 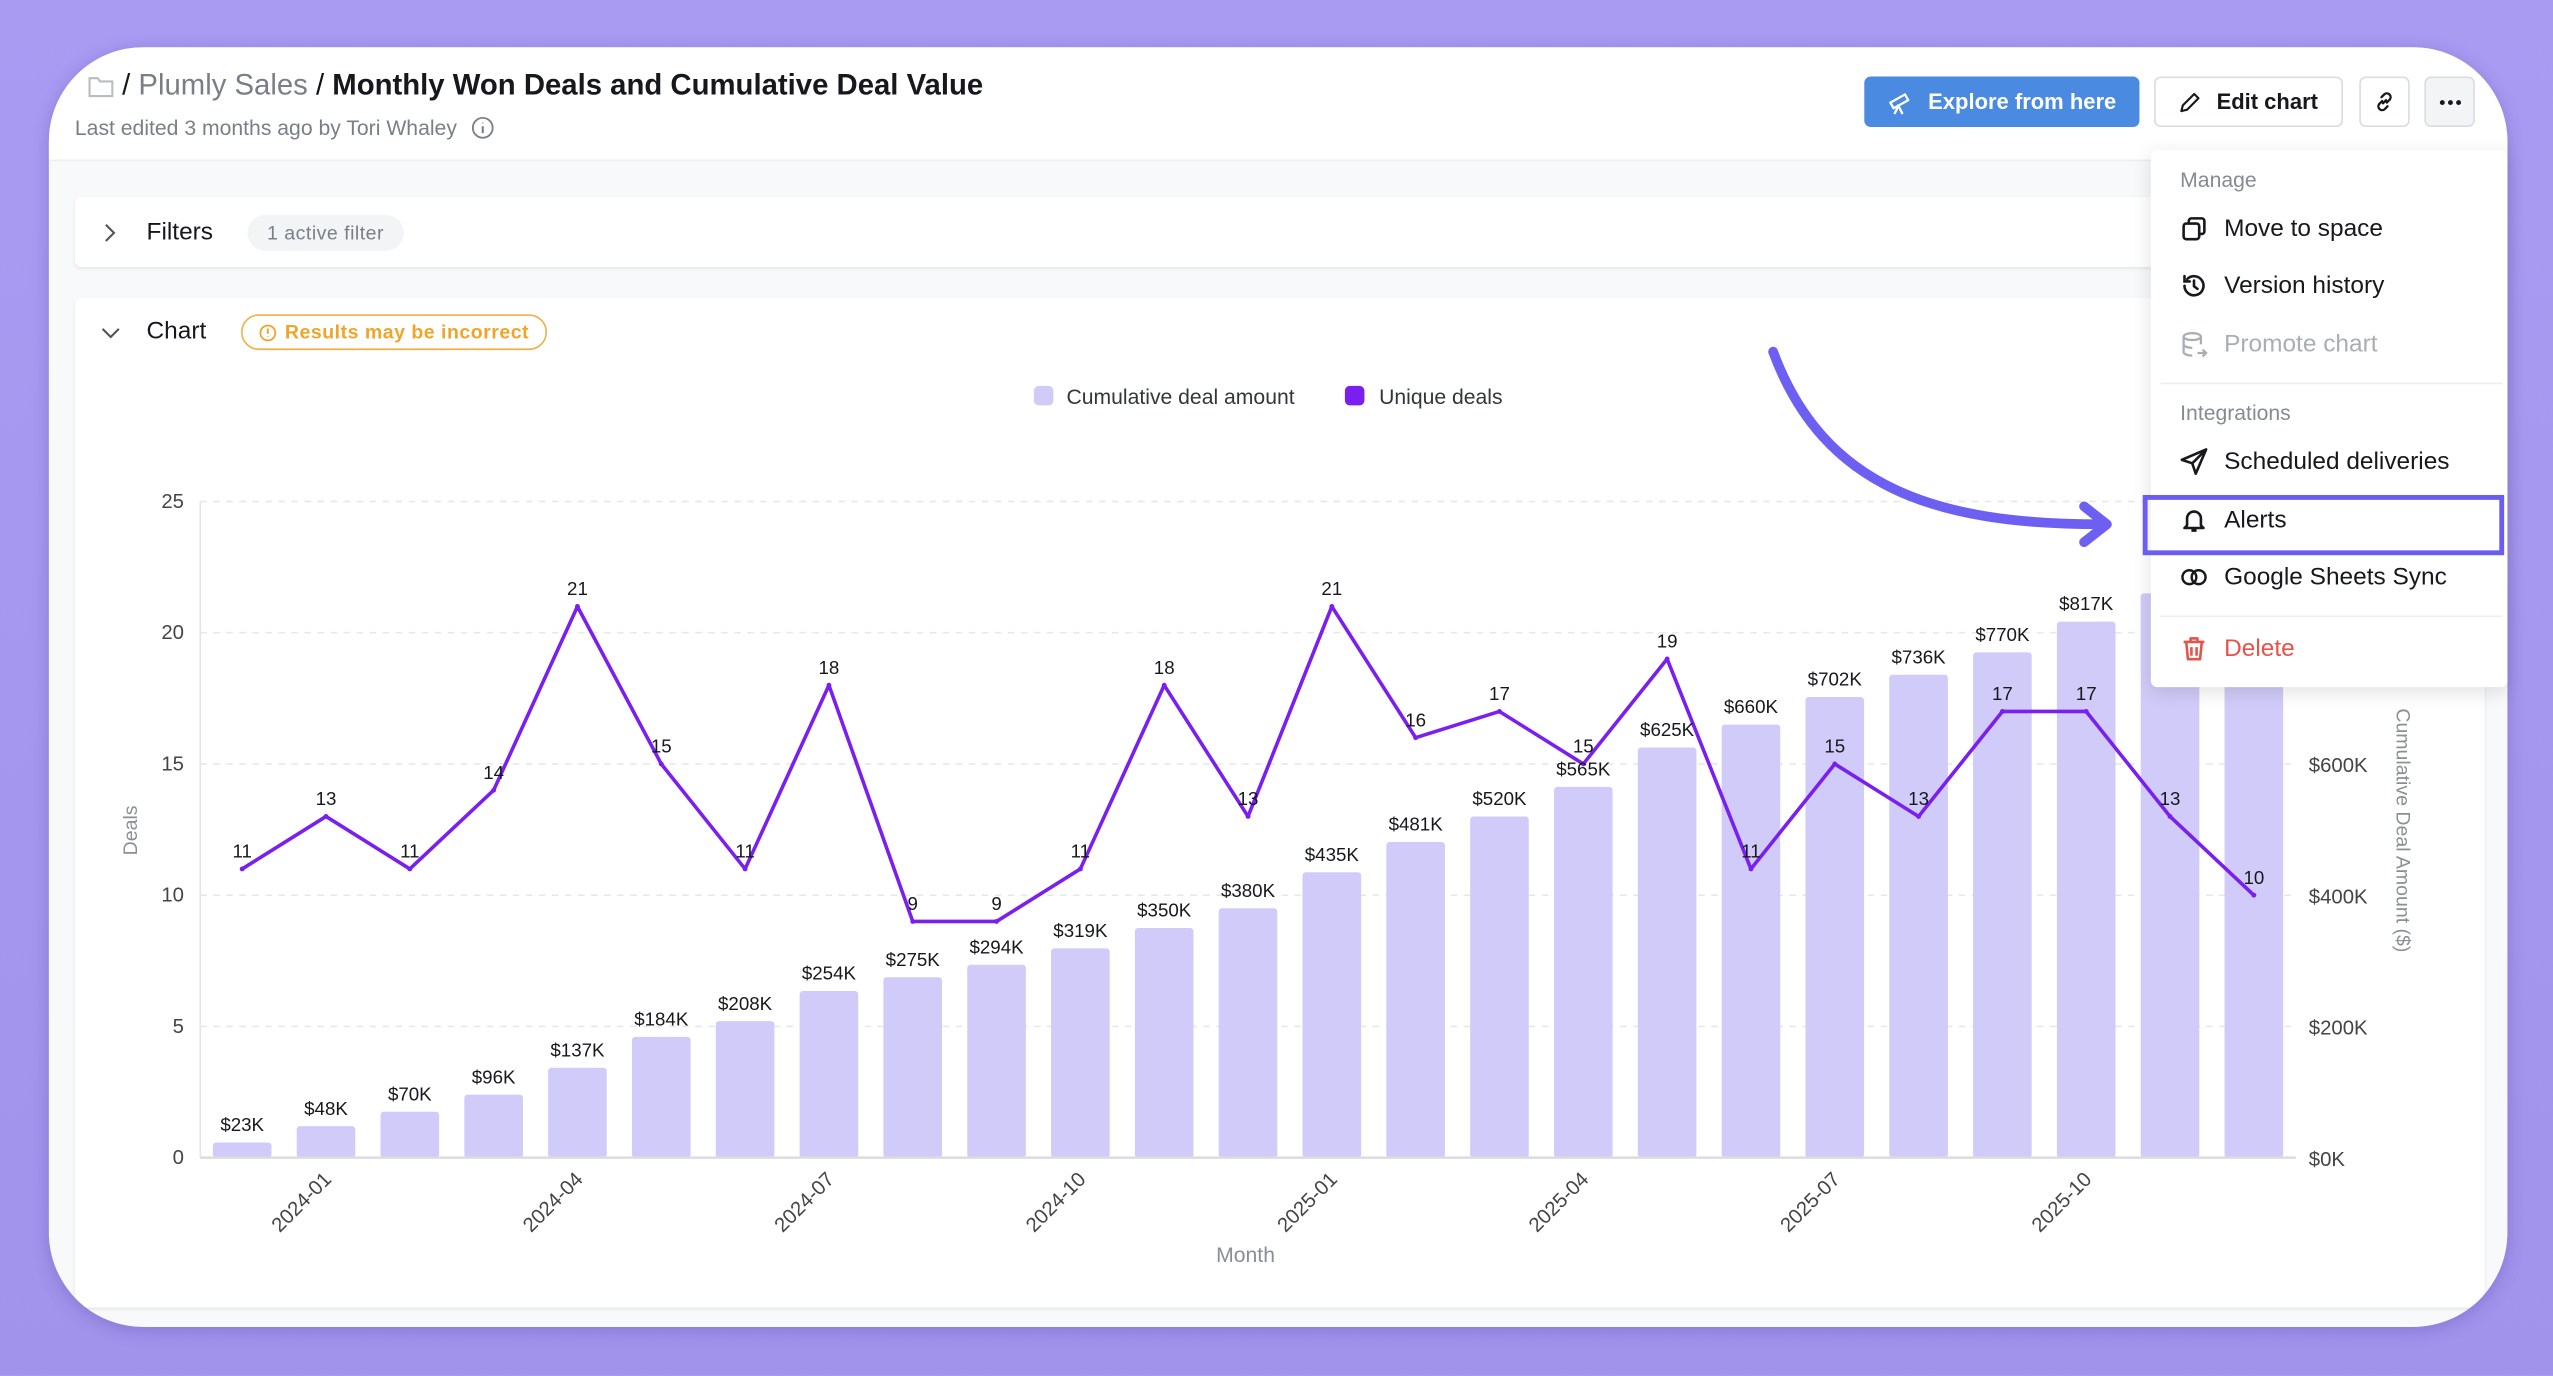 I want to click on left-axis-title: Deals, so click(x=131, y=830).